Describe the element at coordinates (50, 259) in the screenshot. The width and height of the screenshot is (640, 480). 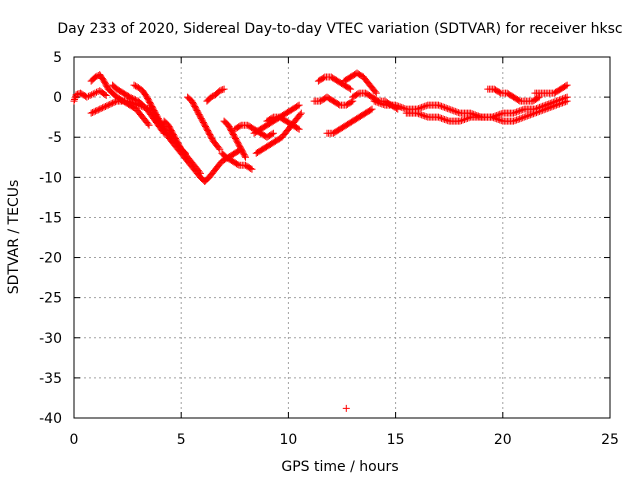
I see `y-tick-label: -20` at that location.